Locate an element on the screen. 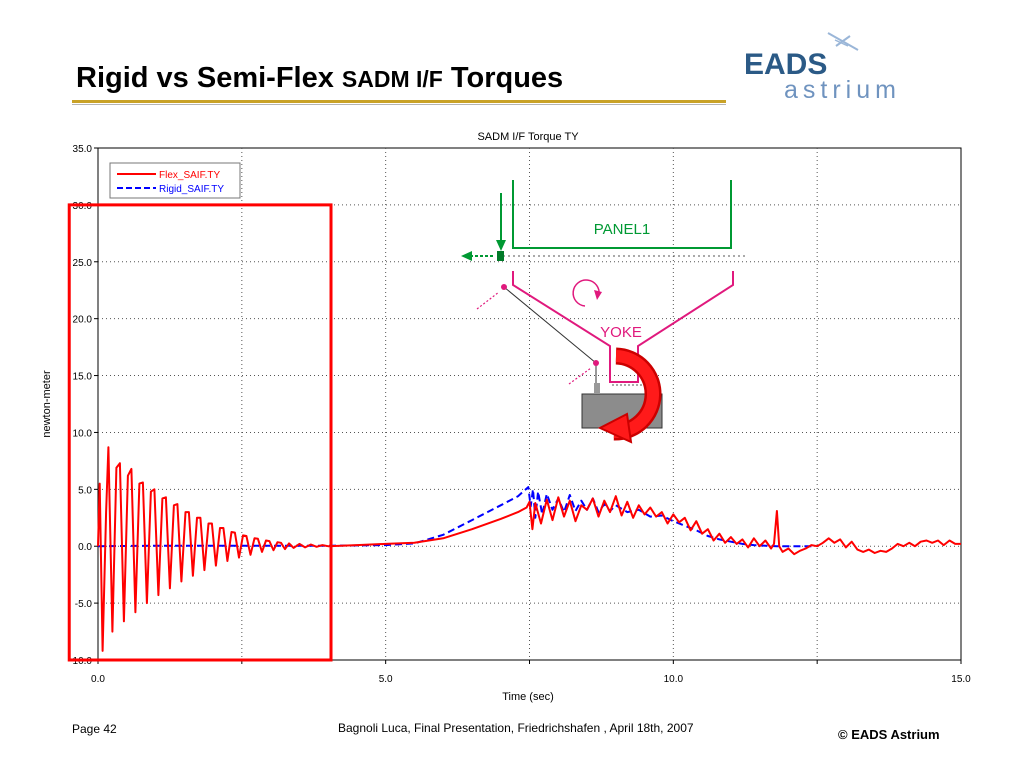 This screenshot has width=1024, height=768. title-underline-shadow is located at coordinates (399, 104).